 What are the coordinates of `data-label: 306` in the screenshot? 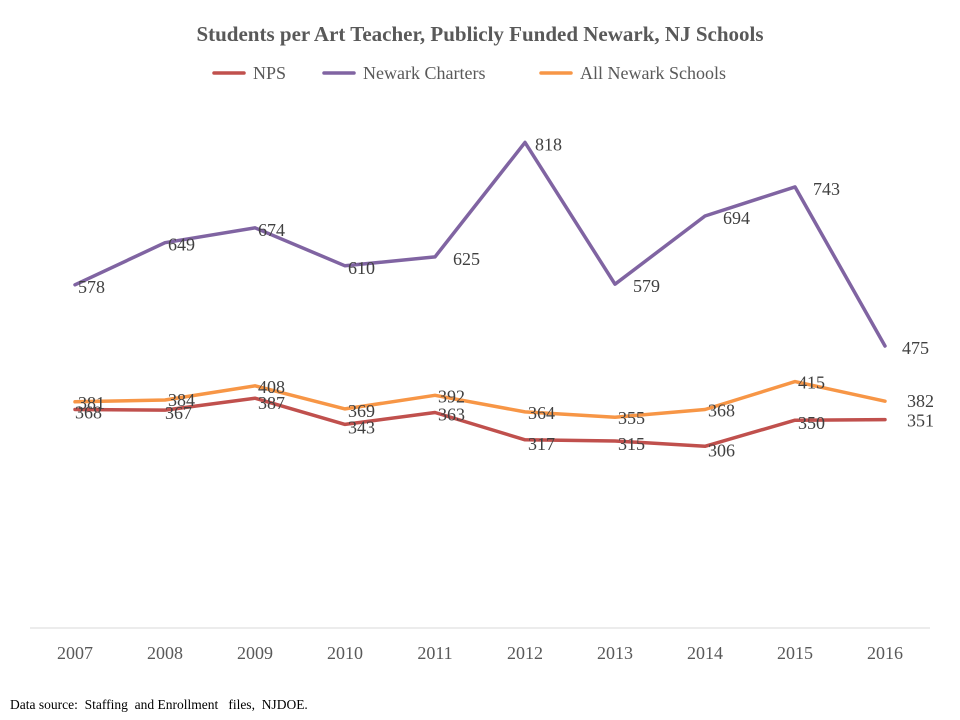 It's located at (721, 450).